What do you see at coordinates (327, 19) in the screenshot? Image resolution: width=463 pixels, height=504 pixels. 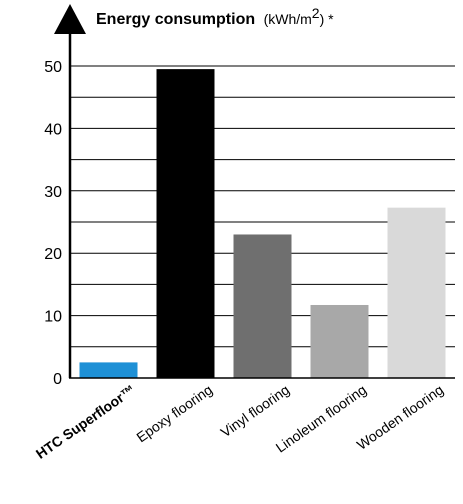 I see `title-unit-suffix: ) *` at bounding box center [327, 19].